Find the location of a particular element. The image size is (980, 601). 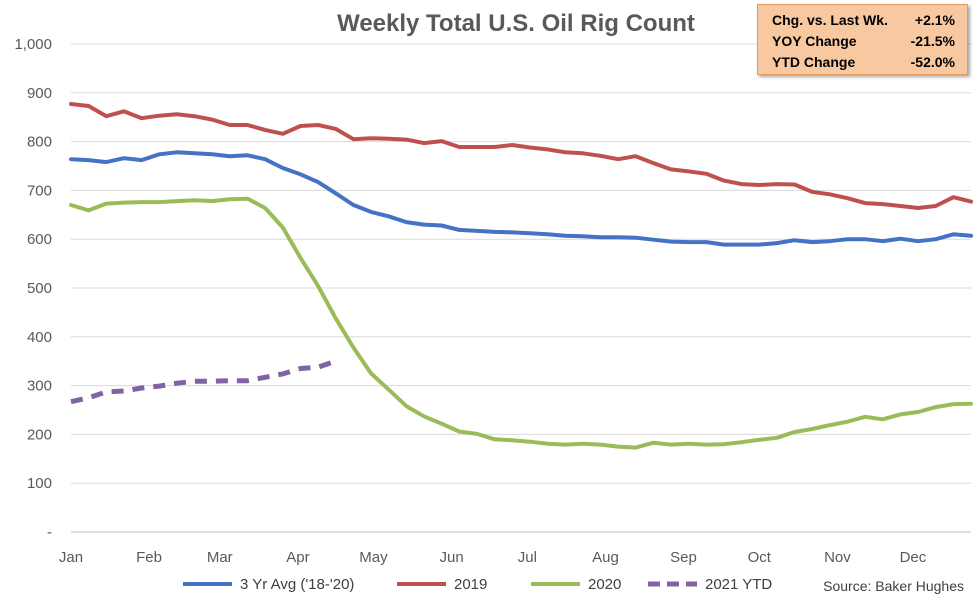

legend: 3 Yr Avg ('18-'20) 2019 2020 2021 YTD is located at coordinates (477, 584).